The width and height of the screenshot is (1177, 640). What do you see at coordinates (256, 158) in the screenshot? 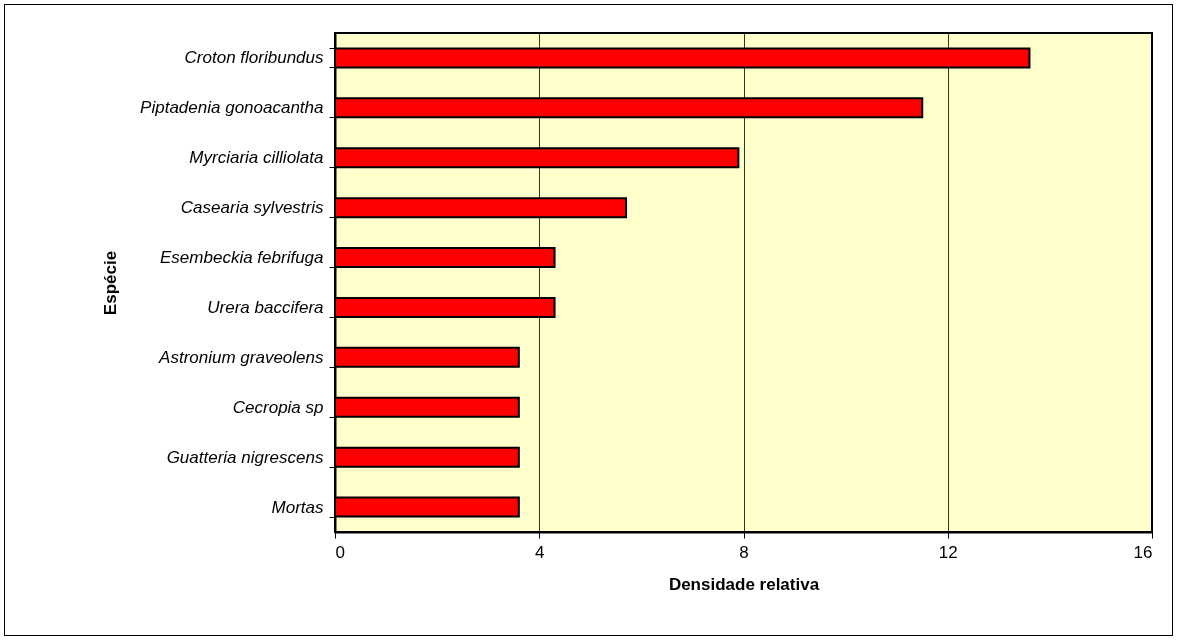
I see `y-tick-label: Myrciaria cilliolata` at bounding box center [256, 158].